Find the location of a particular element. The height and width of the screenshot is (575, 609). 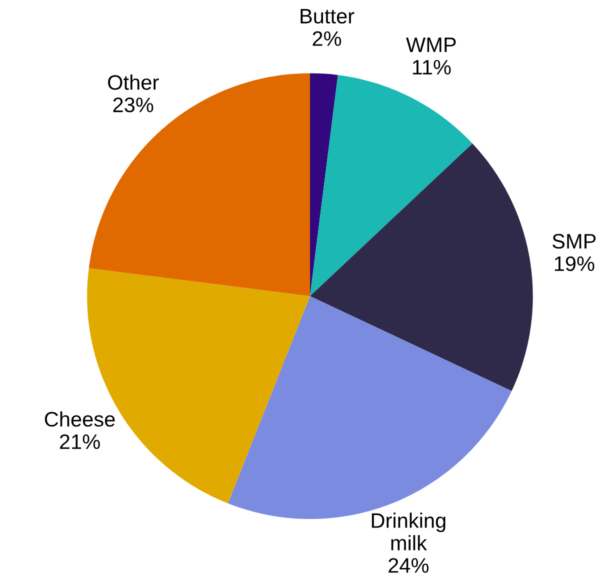

data-label: 24% is located at coordinates (408, 565).